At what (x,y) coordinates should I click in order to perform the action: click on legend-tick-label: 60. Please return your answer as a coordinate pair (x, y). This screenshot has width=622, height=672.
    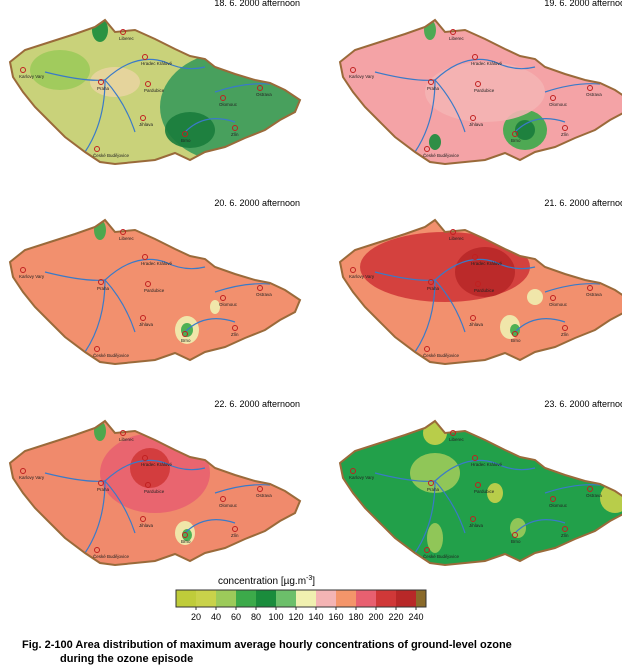
    Looking at the image, I should click on (236, 617).